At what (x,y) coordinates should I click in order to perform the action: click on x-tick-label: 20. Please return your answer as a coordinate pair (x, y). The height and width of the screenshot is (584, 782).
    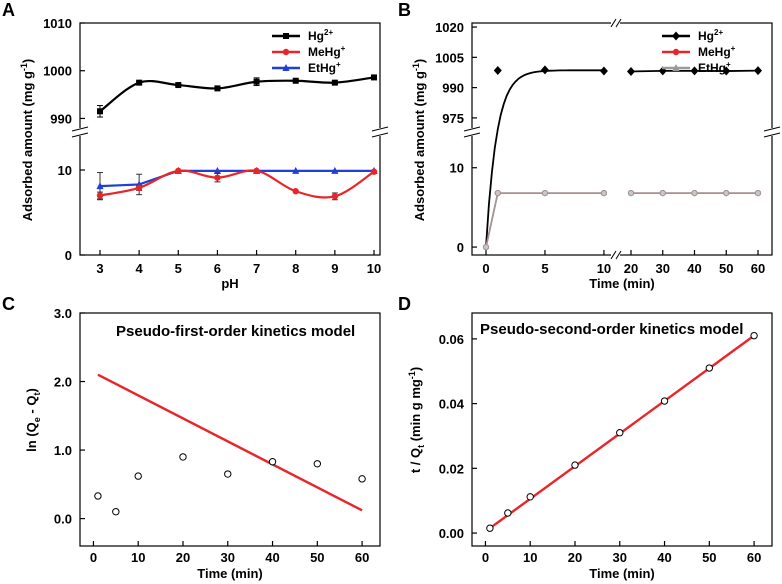
    Looking at the image, I should click on (575, 557).